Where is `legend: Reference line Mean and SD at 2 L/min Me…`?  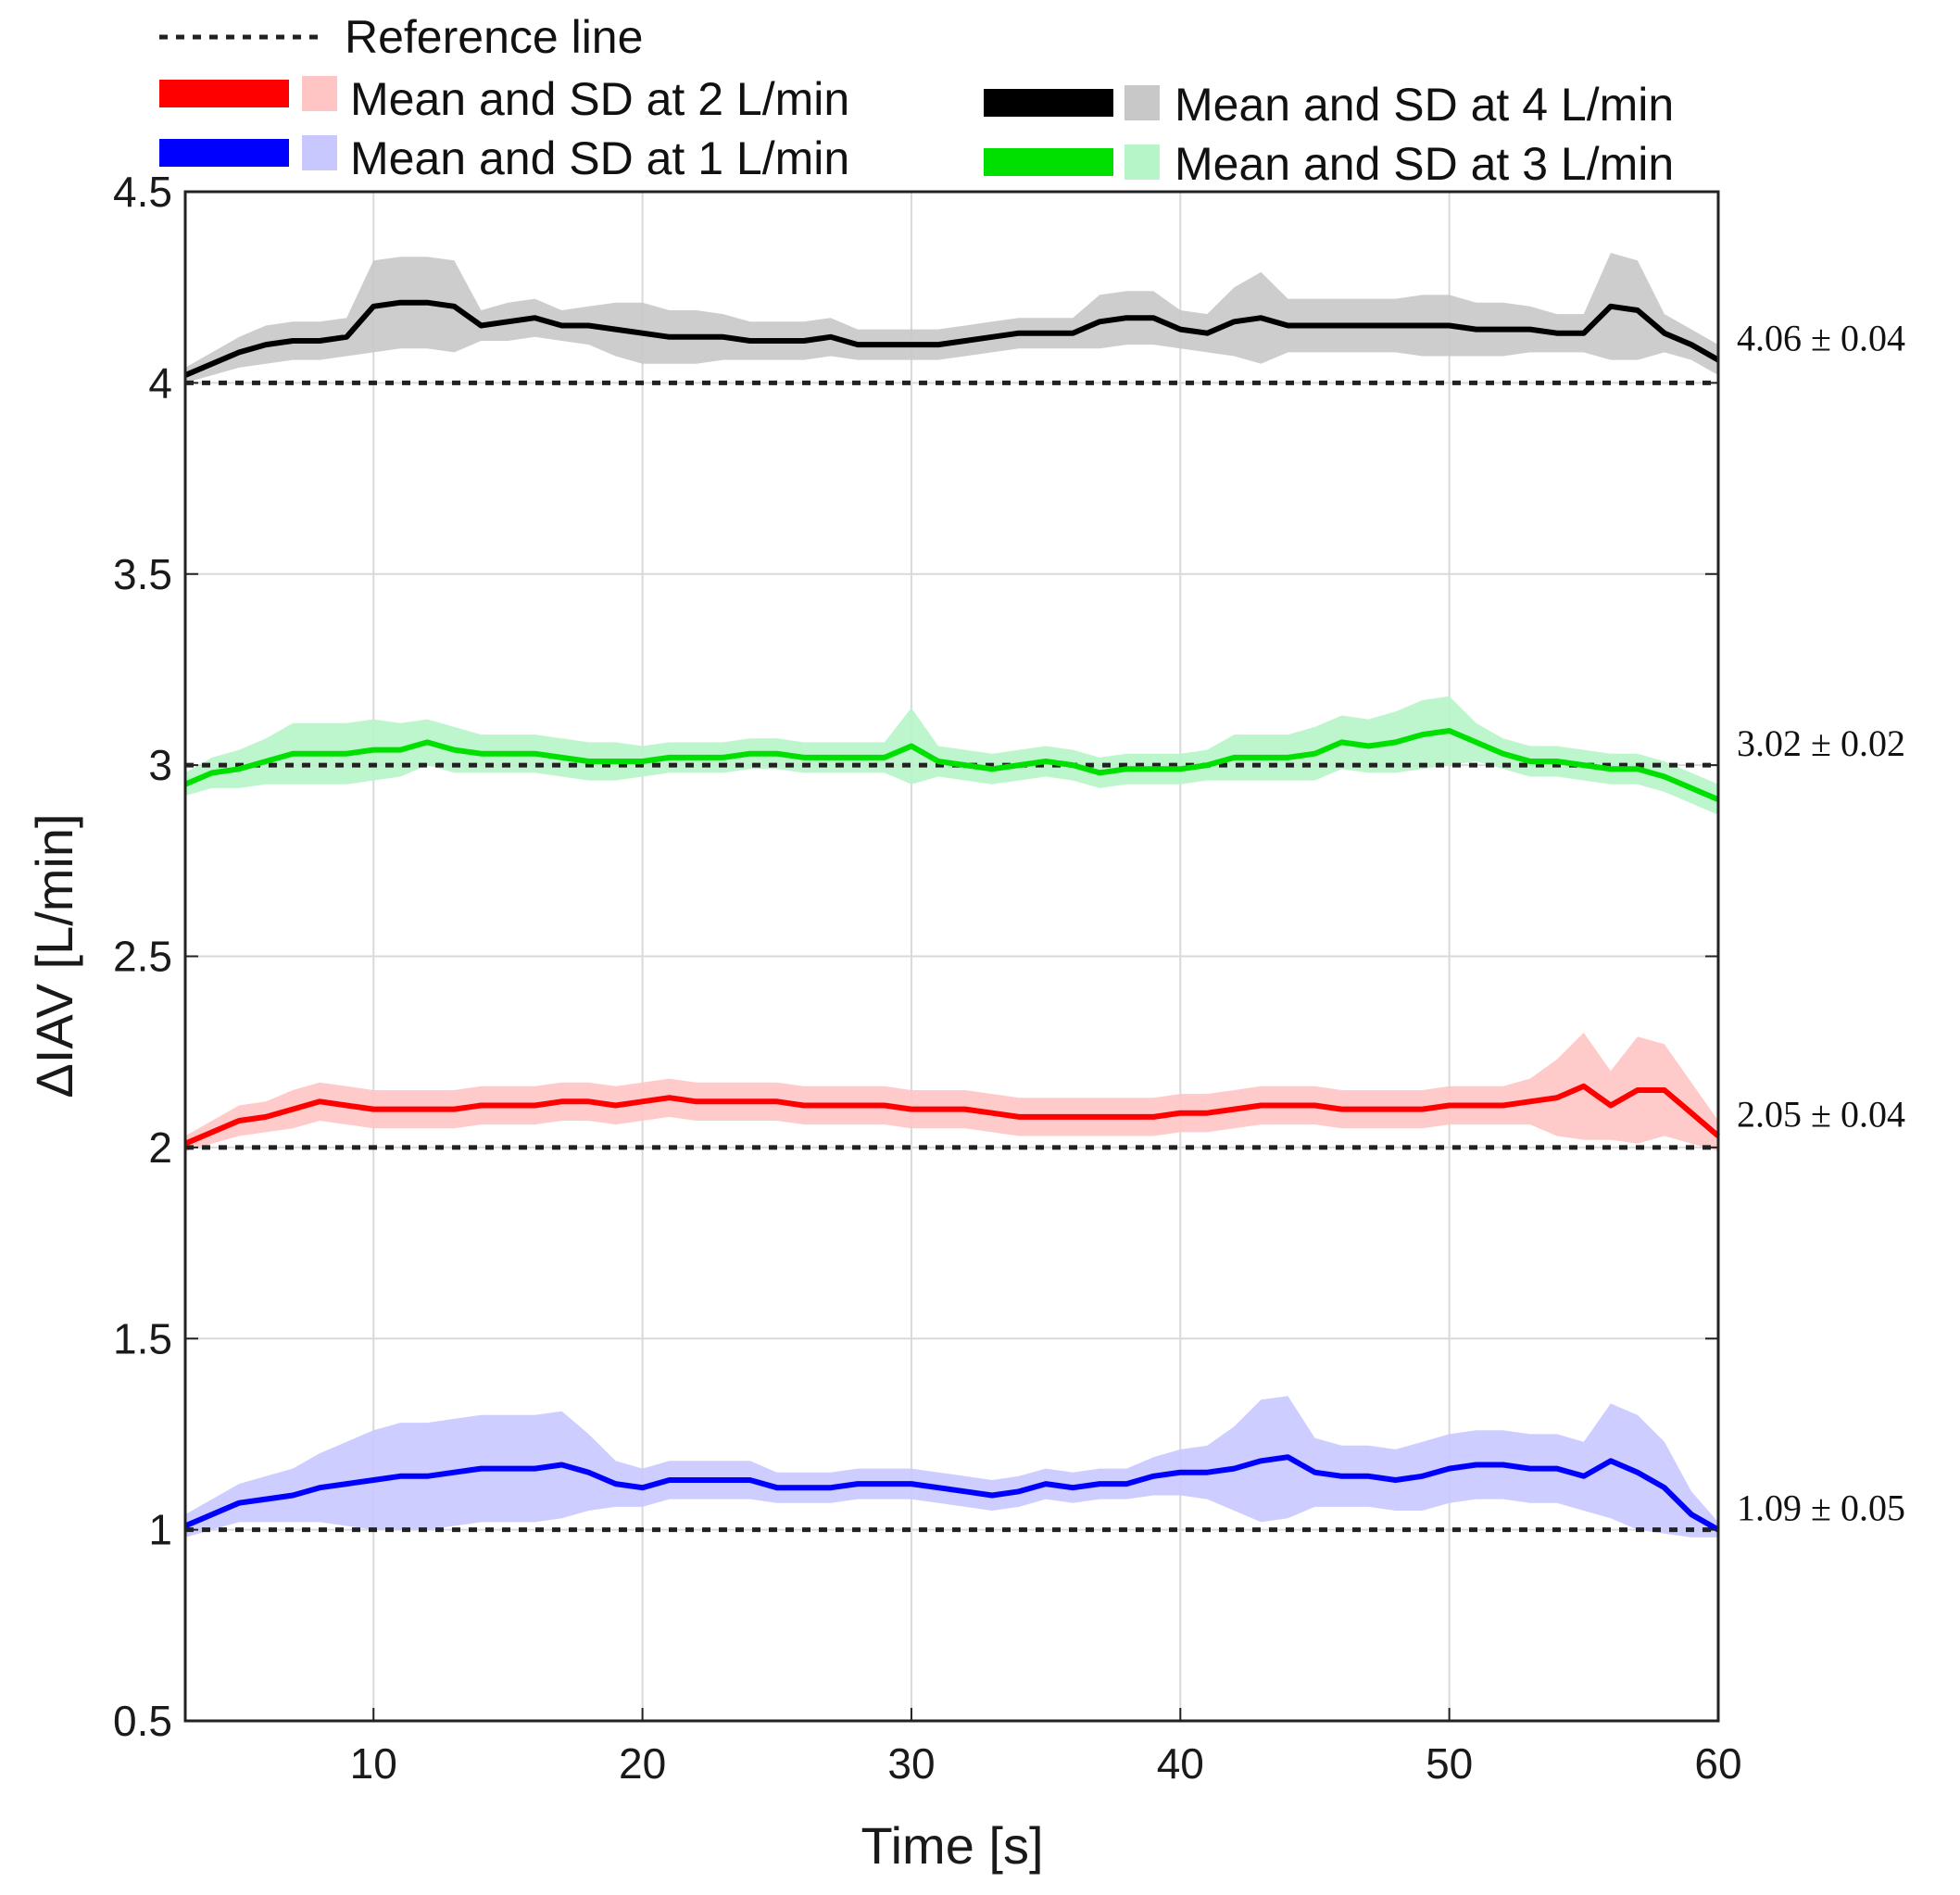 legend: Reference line Mean and SD at 2 L/min Me… is located at coordinates (916, 100).